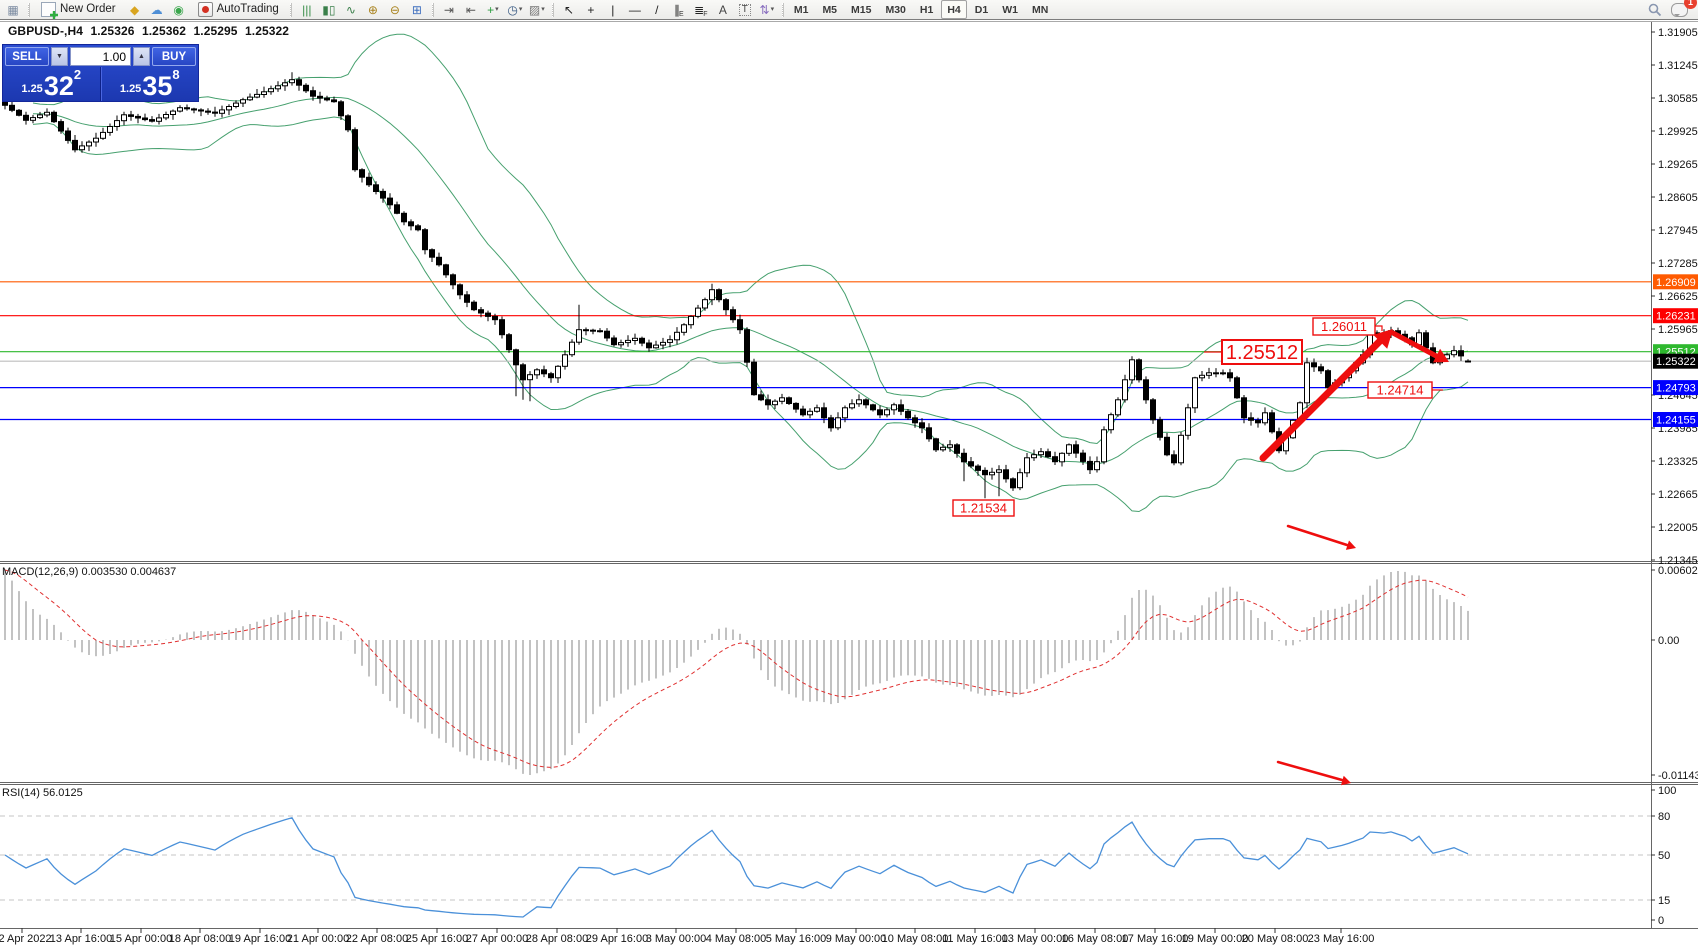  I want to click on price-tick-label: 1.27285, so click(1678, 264).